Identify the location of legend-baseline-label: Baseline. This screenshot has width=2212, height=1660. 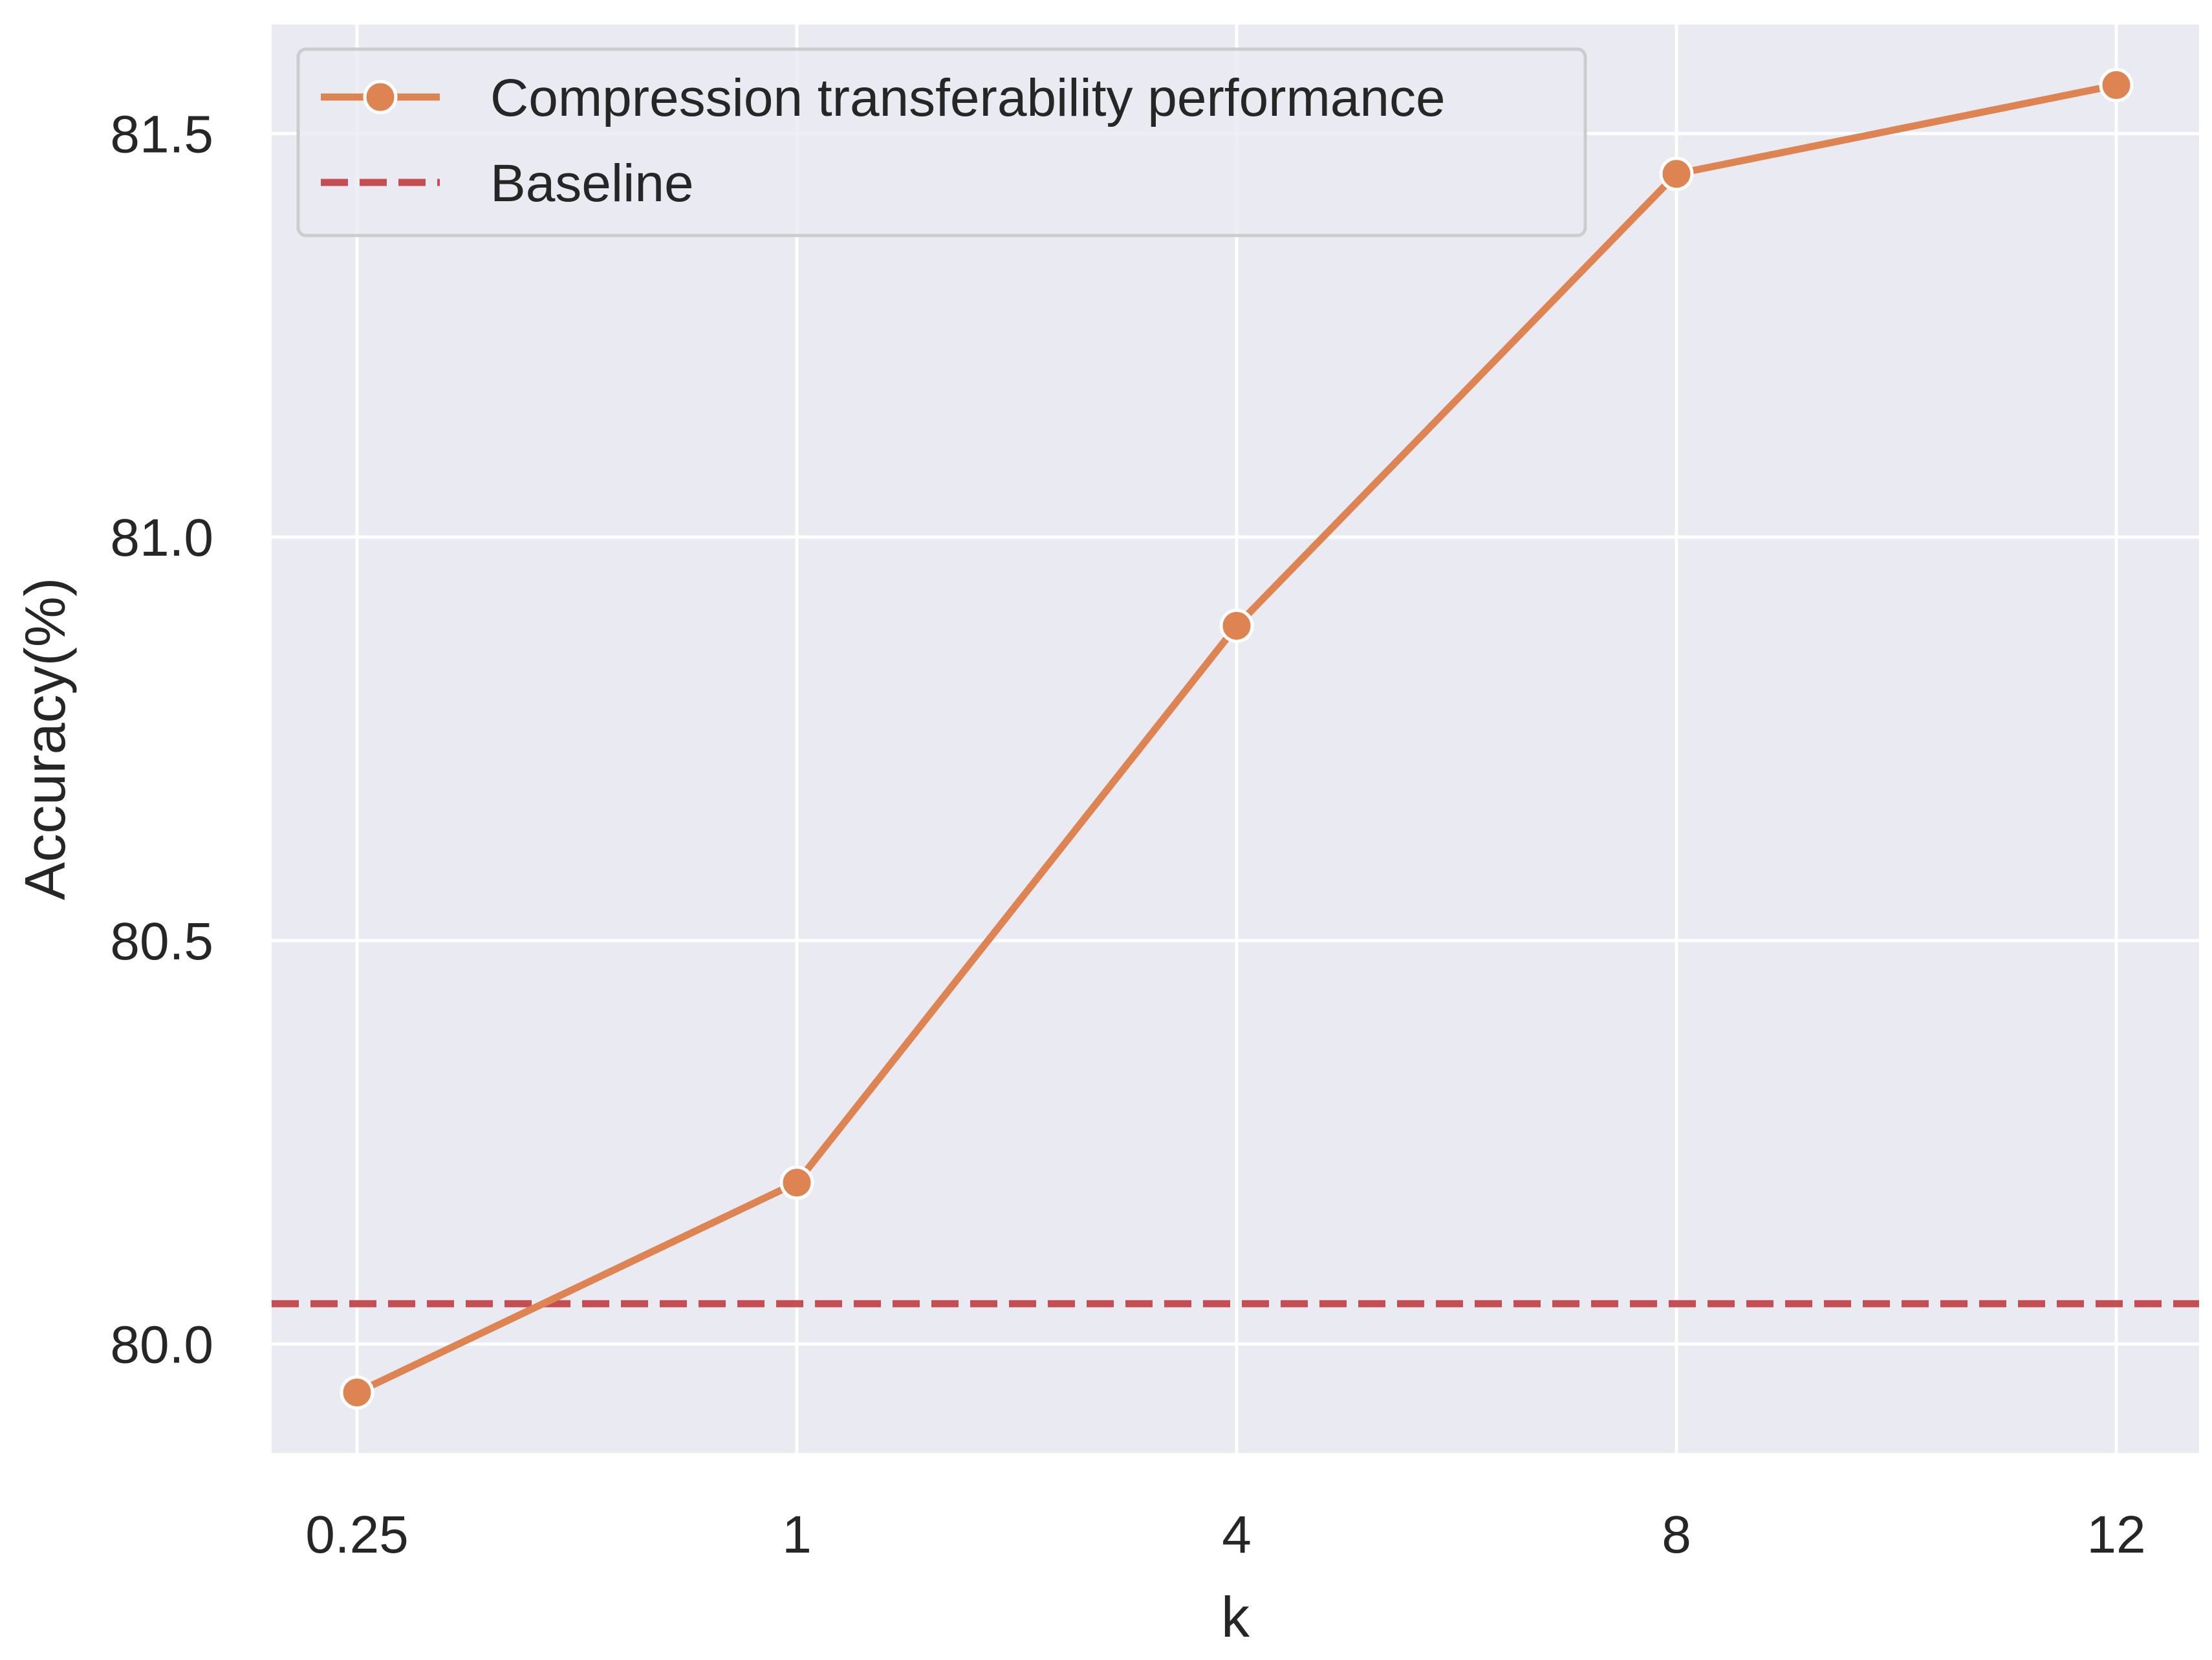
(592, 183).